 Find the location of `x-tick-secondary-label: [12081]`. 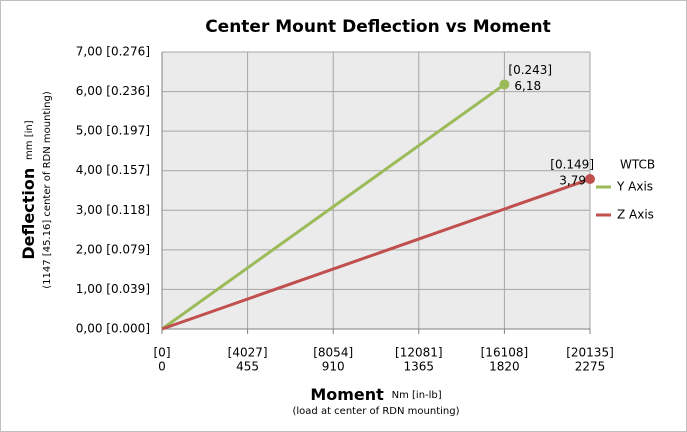

x-tick-secondary-label: [12081] is located at coordinates (419, 353).